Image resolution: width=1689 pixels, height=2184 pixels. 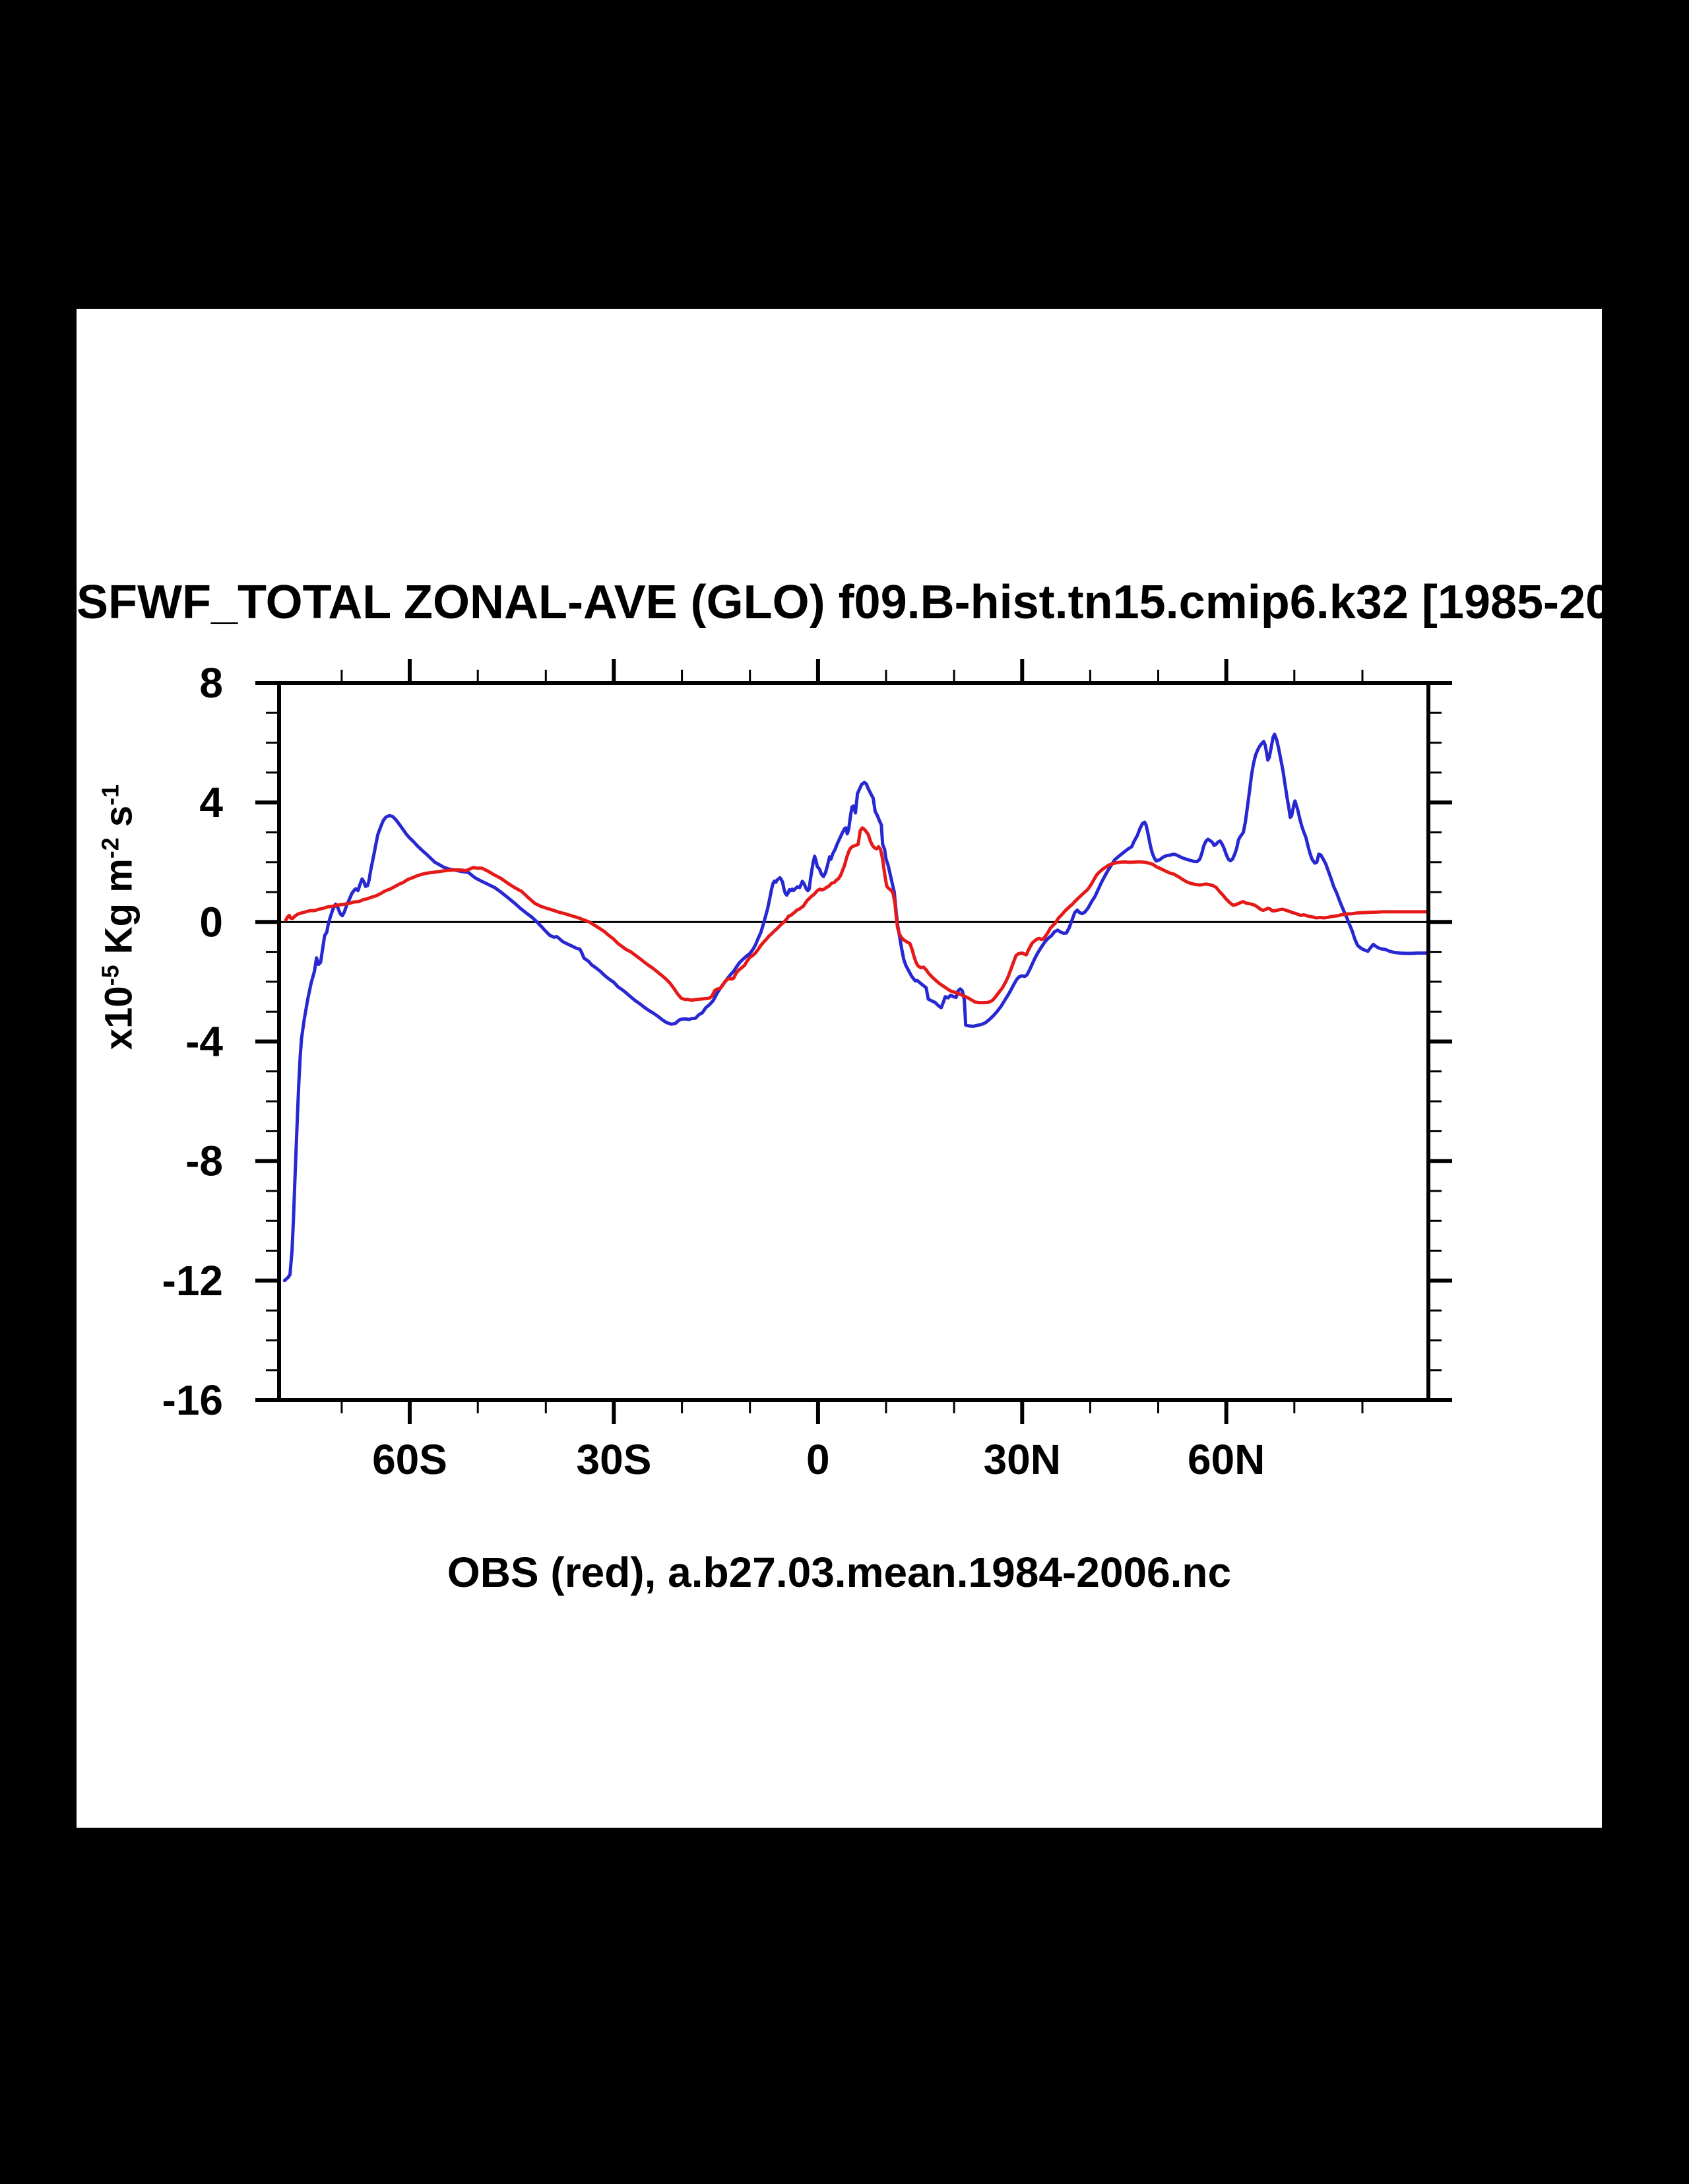 I want to click on y-tick-label: 8, so click(x=211, y=683).